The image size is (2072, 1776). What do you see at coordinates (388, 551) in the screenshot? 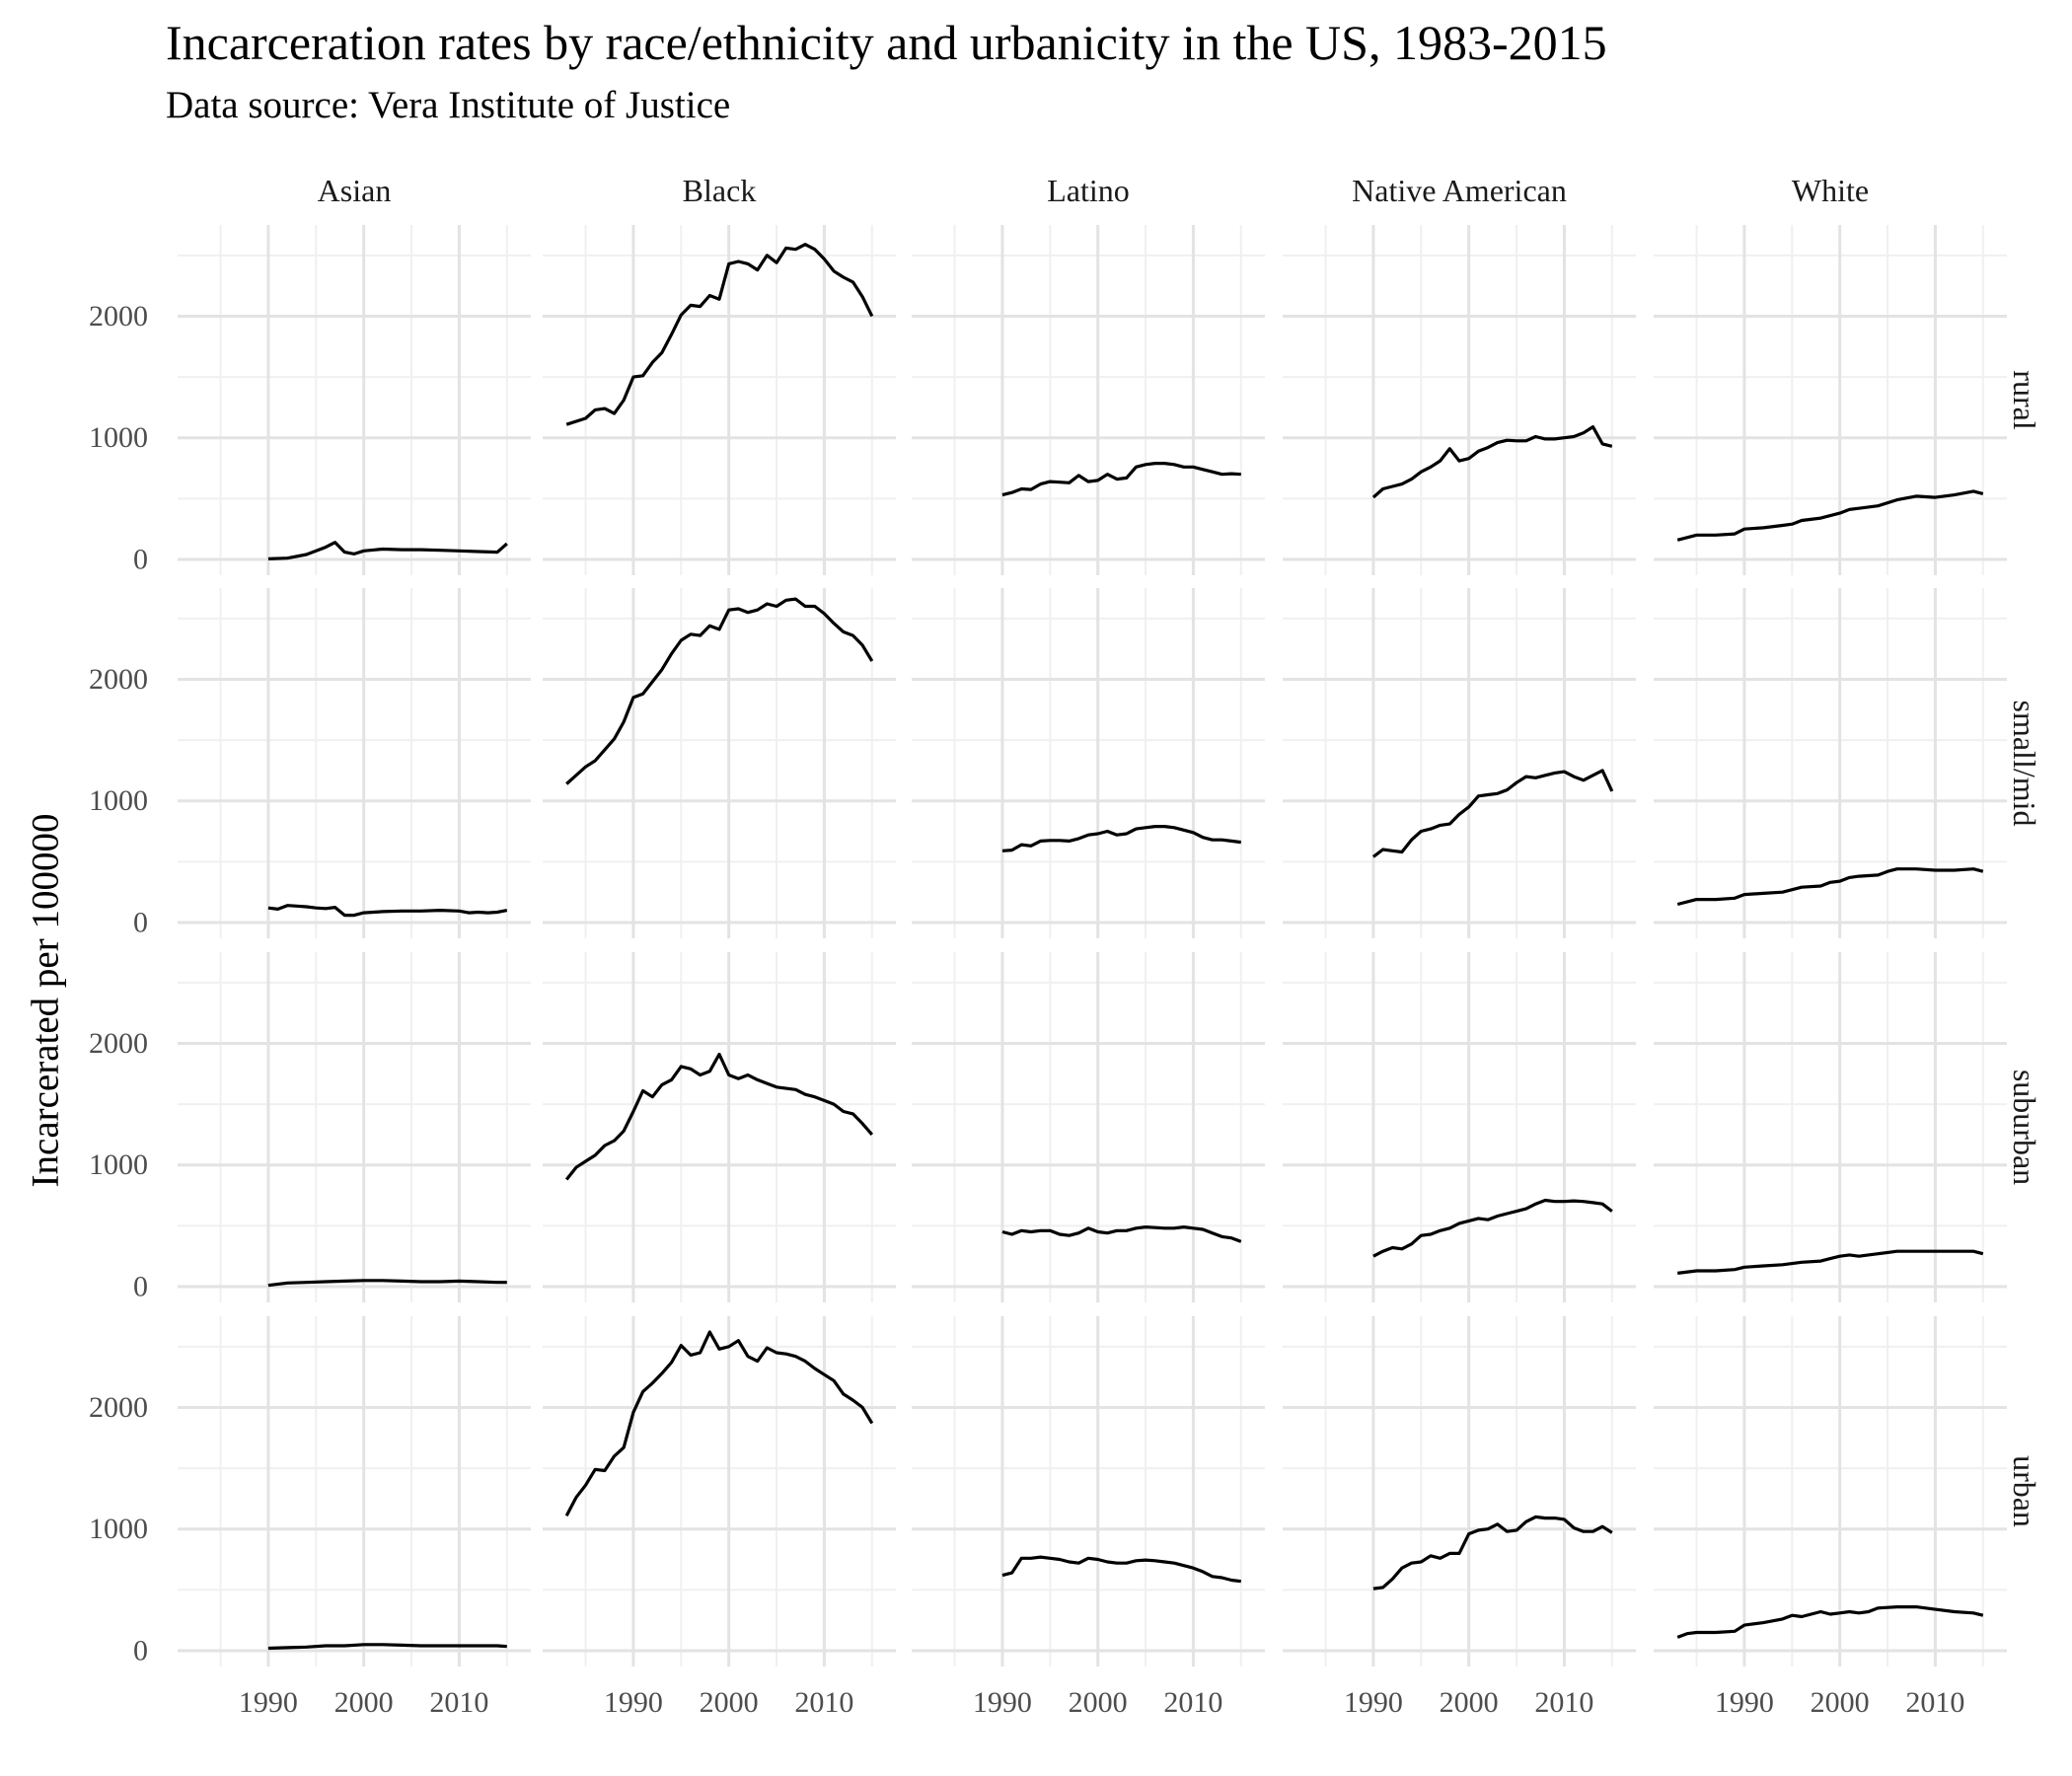
I see `series-line-rural-asian` at bounding box center [388, 551].